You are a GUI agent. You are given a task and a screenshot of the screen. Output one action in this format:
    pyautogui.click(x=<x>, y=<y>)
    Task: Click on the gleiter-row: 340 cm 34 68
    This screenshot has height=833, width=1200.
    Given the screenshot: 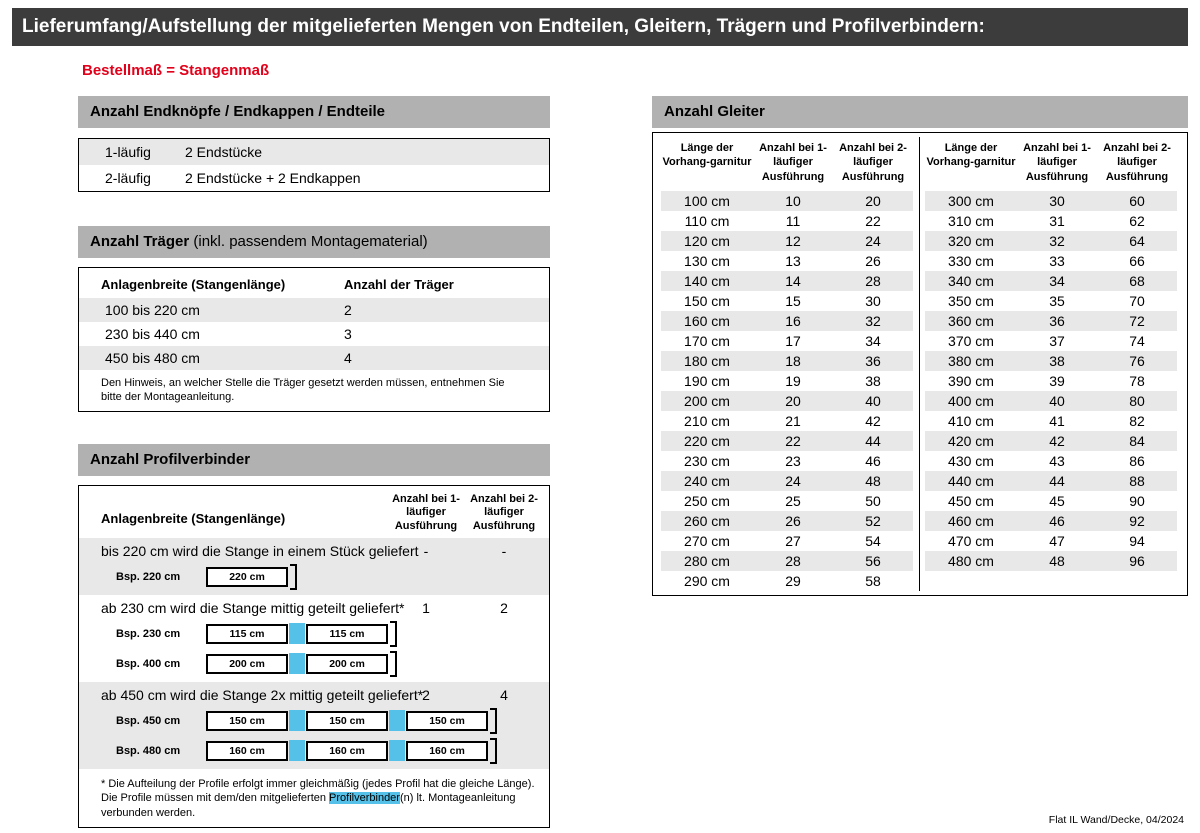 What is the action you would take?
    pyautogui.click(x=1051, y=280)
    